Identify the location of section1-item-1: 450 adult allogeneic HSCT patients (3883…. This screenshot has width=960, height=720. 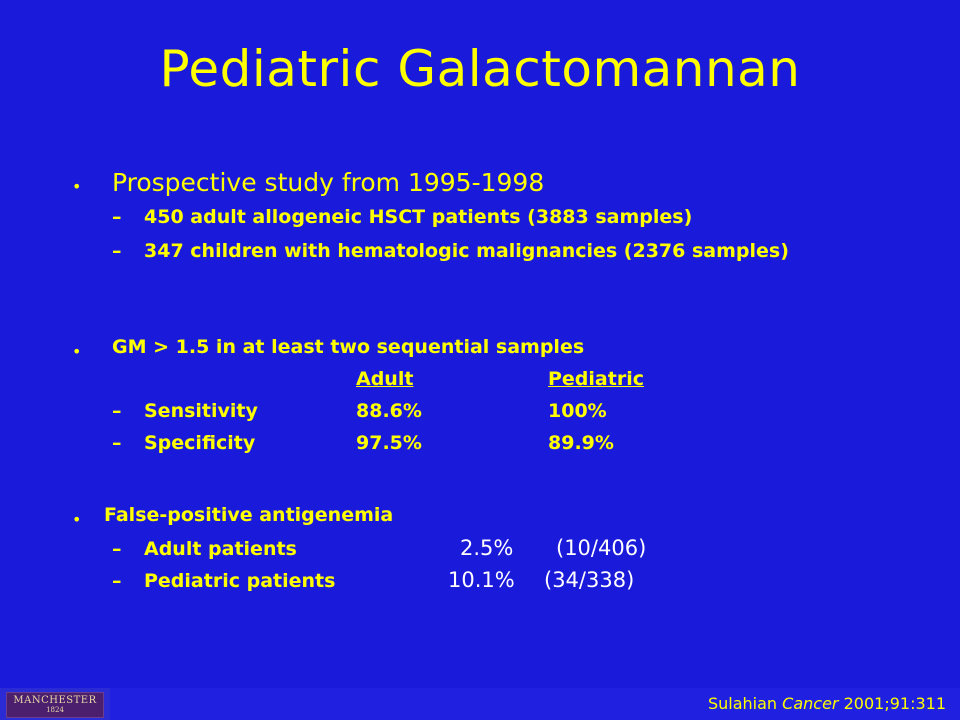
(418, 217).